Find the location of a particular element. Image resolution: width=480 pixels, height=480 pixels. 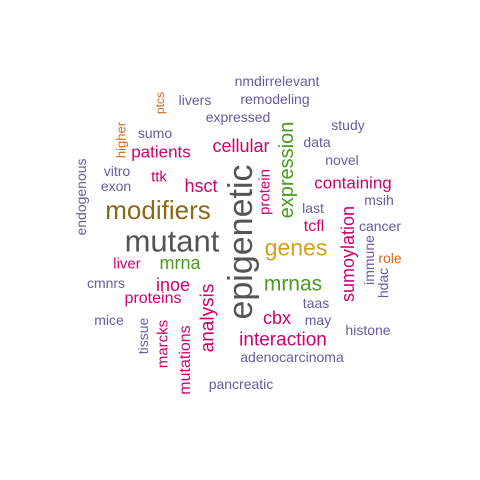

word-mutations: mutations is located at coordinates (185, 360).